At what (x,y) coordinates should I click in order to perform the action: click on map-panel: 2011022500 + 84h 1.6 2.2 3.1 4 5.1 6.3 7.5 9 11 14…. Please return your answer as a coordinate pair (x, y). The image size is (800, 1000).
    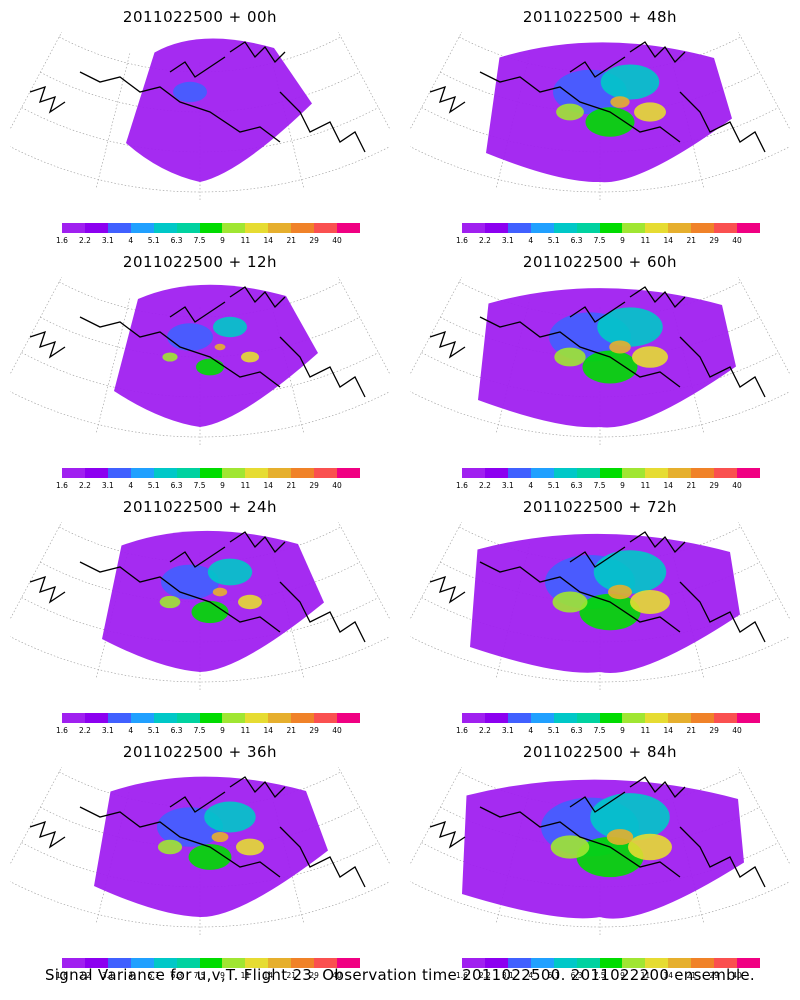
    Looking at the image, I should click on (600, 857).